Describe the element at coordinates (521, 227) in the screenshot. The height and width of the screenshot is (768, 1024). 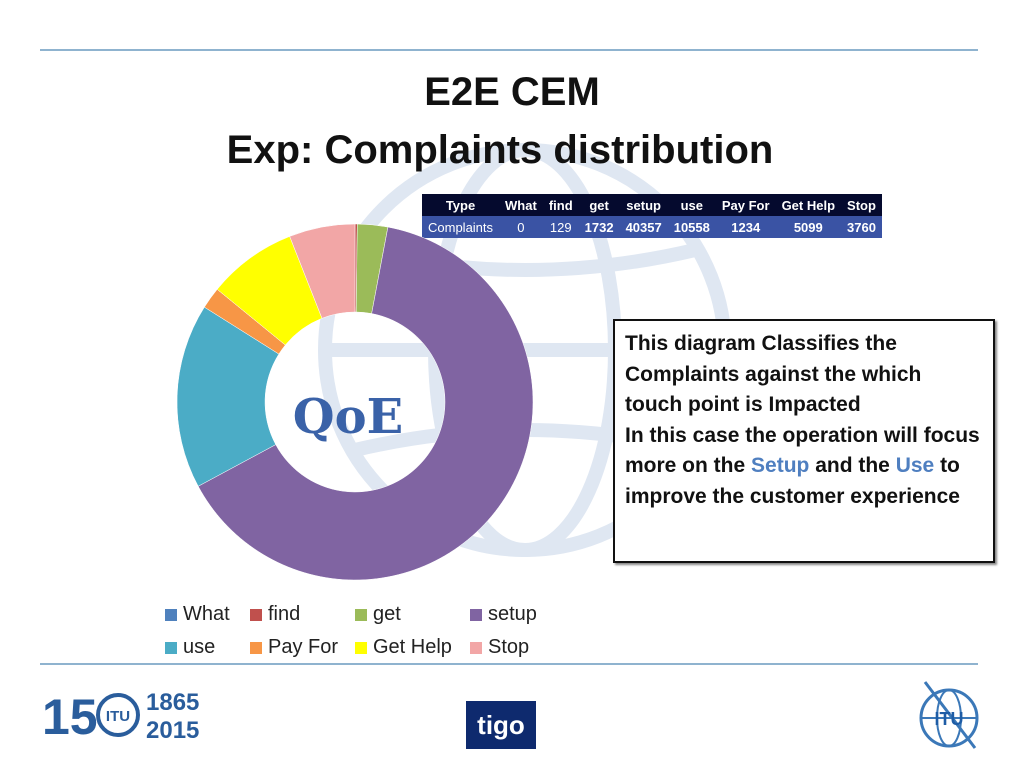
I see `table-cell: 0` at that location.